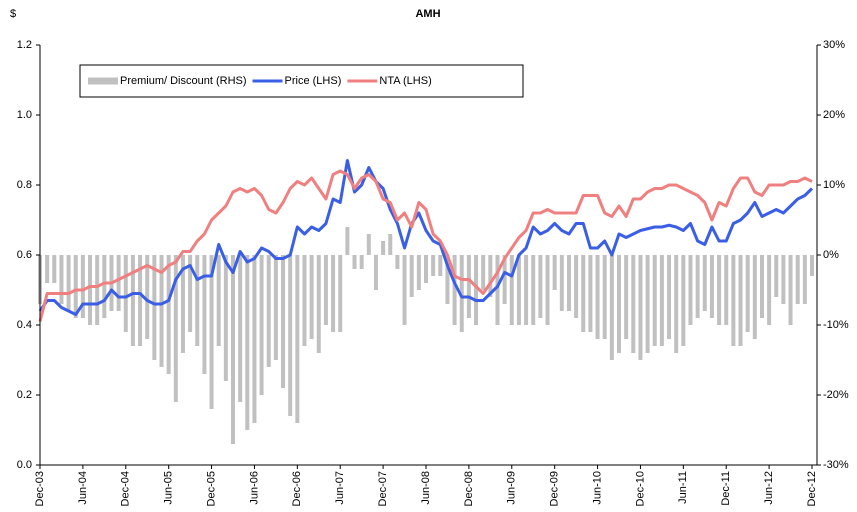 The width and height of the screenshot is (857, 512). What do you see at coordinates (313, 81) in the screenshot?
I see `legend-label: Price (LHS)` at bounding box center [313, 81].